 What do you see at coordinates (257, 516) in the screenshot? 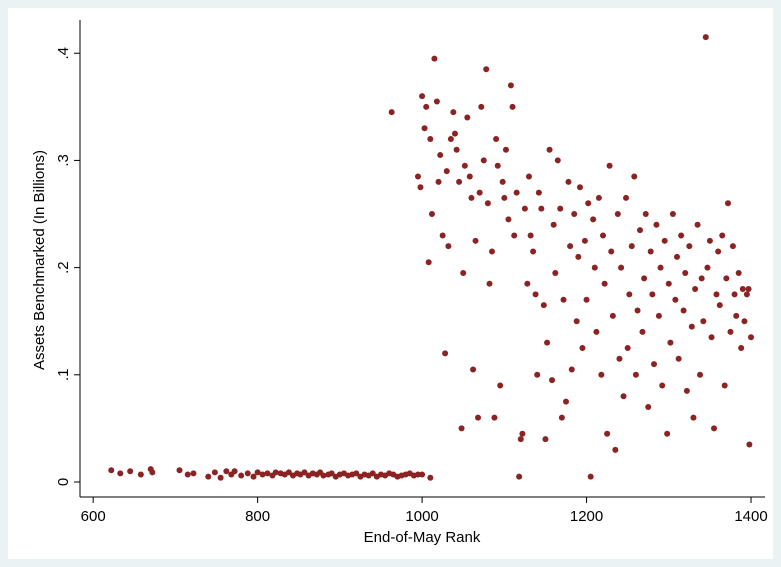
I see `x-tick-label: 800` at bounding box center [257, 516].